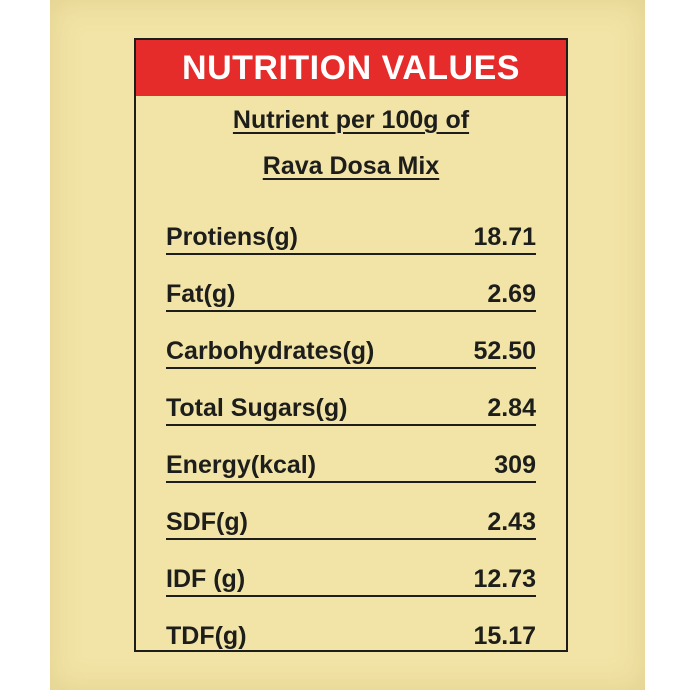 Image resolution: width=700 pixels, height=700 pixels. Describe the element at coordinates (206, 579) in the screenshot. I see `nutrient-label: IDF (g)` at that location.